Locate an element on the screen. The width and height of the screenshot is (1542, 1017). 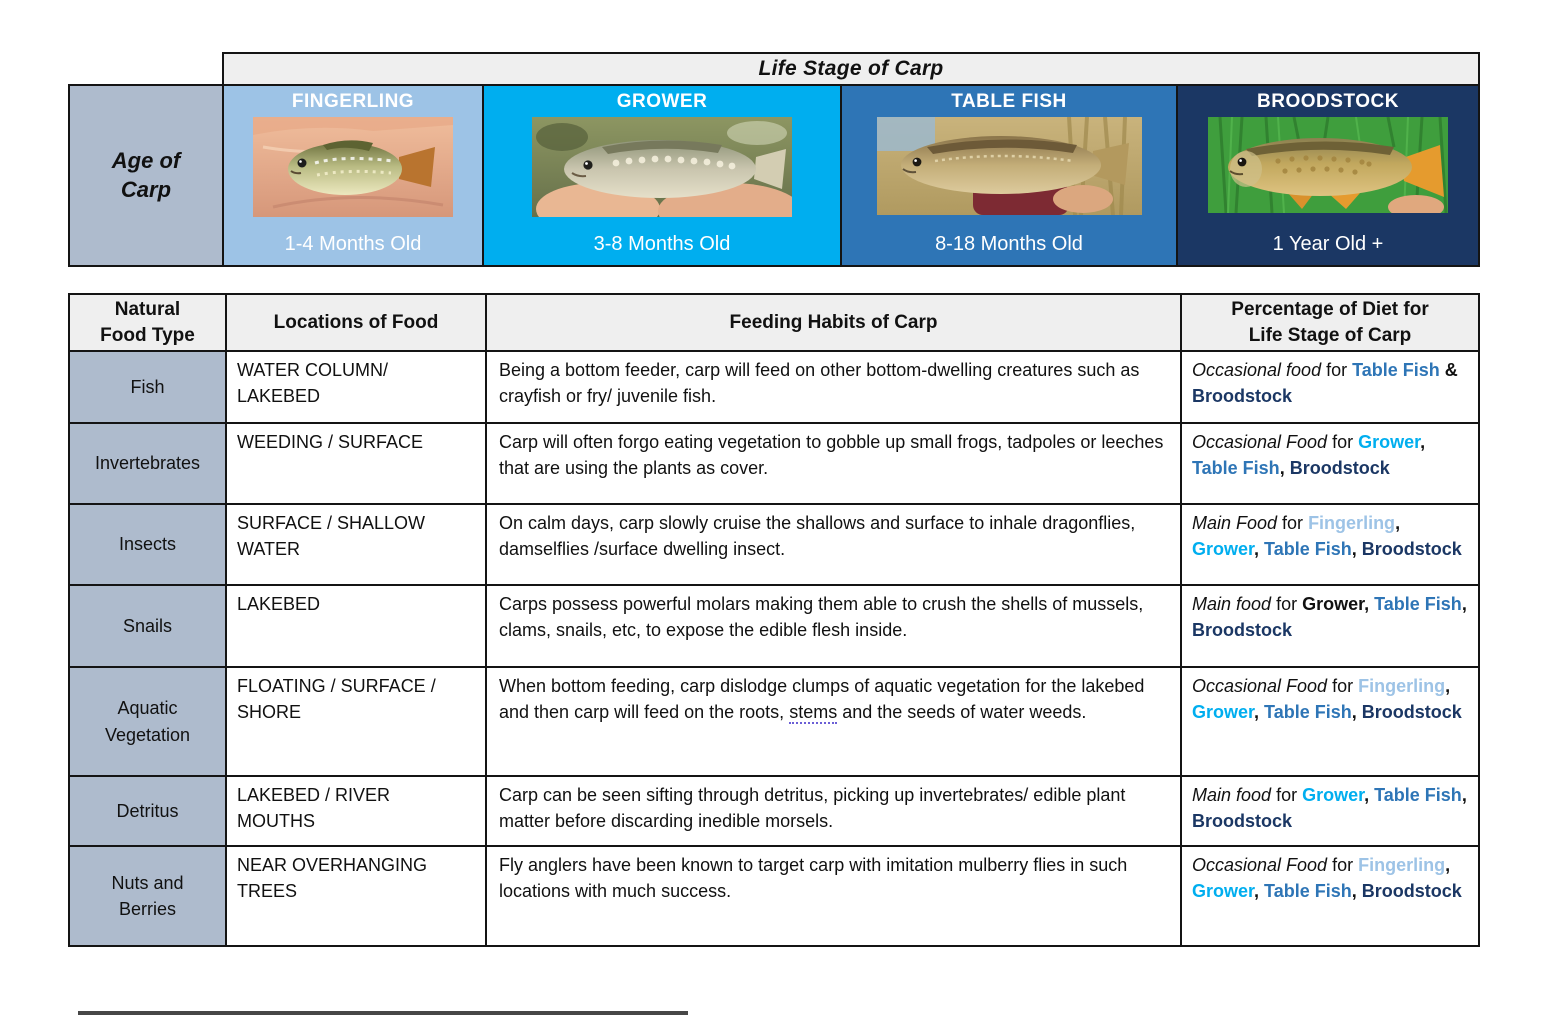
column-header-locations: Locations of Food is located at coordinates (356, 322).